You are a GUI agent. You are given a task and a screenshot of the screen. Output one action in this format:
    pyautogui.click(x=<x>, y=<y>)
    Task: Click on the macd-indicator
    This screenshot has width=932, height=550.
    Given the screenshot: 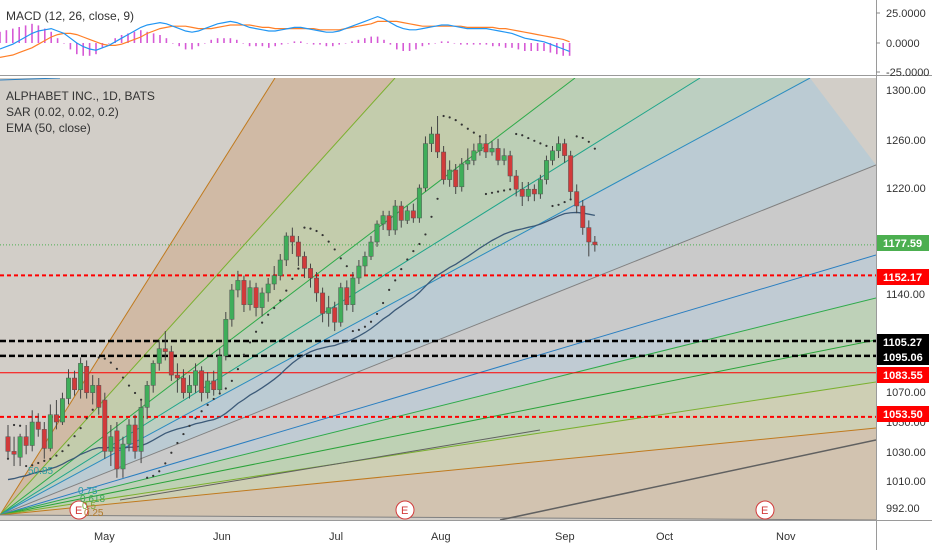 What is the action you would take?
    pyautogui.click(x=285, y=36)
    